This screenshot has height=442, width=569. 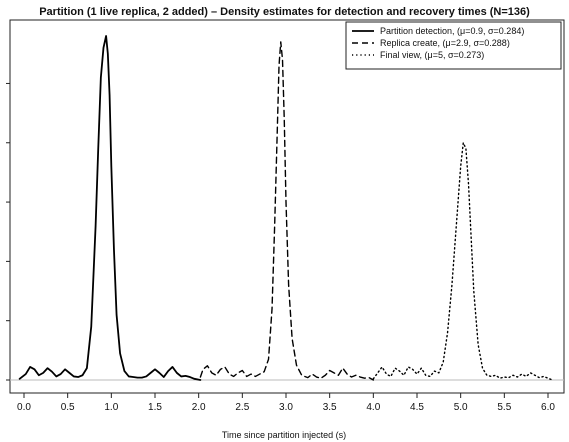 What do you see at coordinates (445, 43) in the screenshot?
I see `legend-label-1: Replica create, (μ=2.9, σ=0.288)` at bounding box center [445, 43].